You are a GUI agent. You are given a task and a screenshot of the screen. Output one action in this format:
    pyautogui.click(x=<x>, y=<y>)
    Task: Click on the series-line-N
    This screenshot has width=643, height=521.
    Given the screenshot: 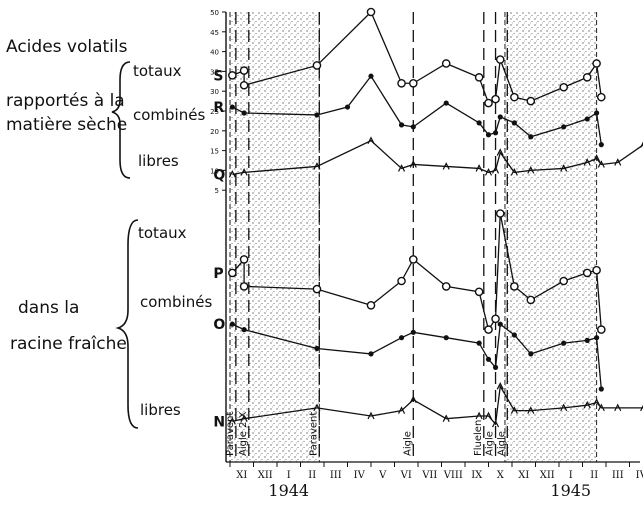 What is the action you would take?
    pyautogui.click(x=437, y=405)
    